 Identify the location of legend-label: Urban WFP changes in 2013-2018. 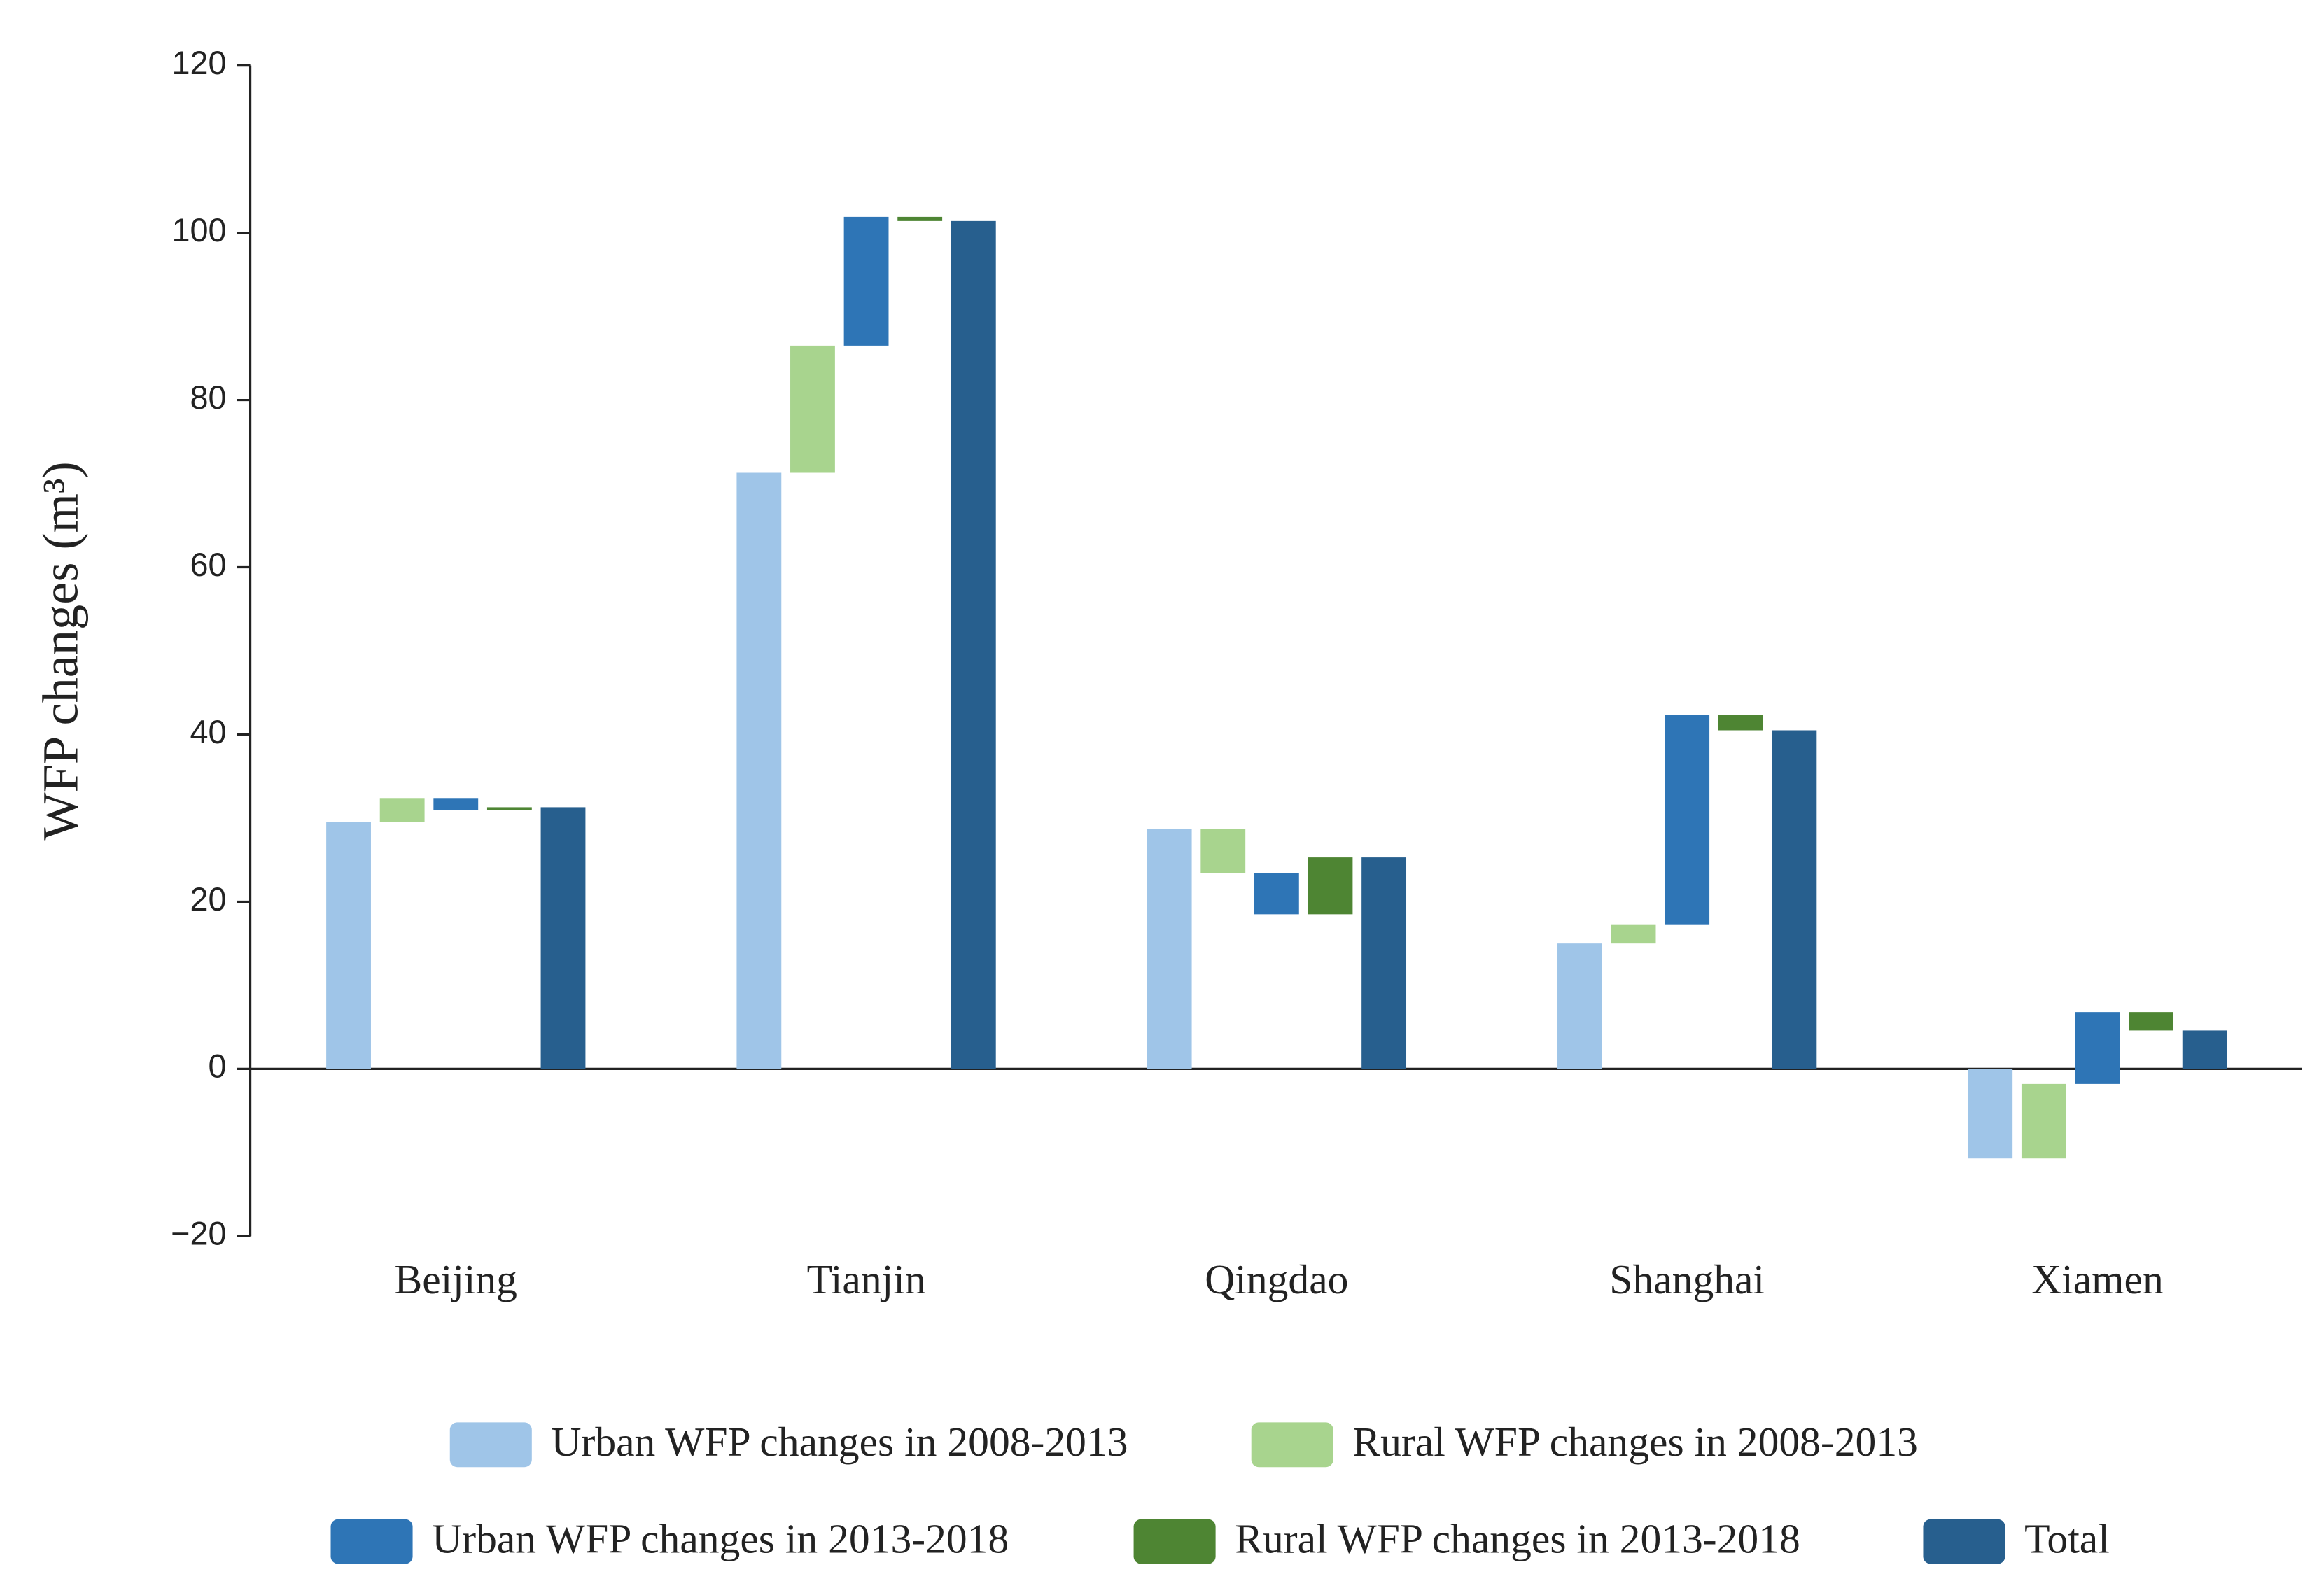
(720, 1538).